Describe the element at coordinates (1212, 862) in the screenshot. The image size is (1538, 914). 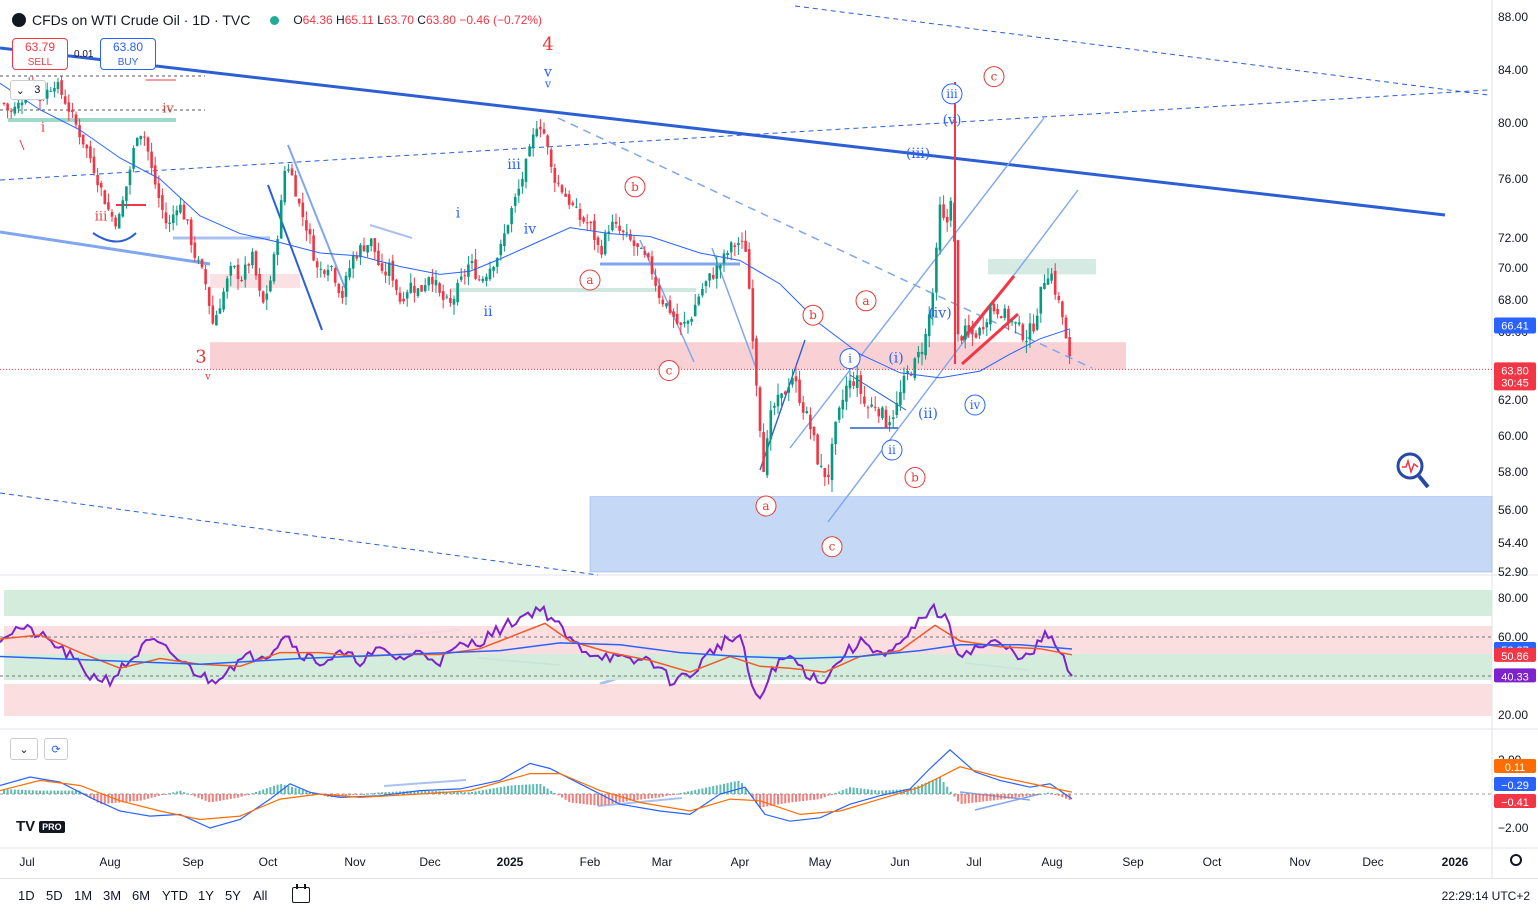
I see `time-tick-label: Oct` at that location.